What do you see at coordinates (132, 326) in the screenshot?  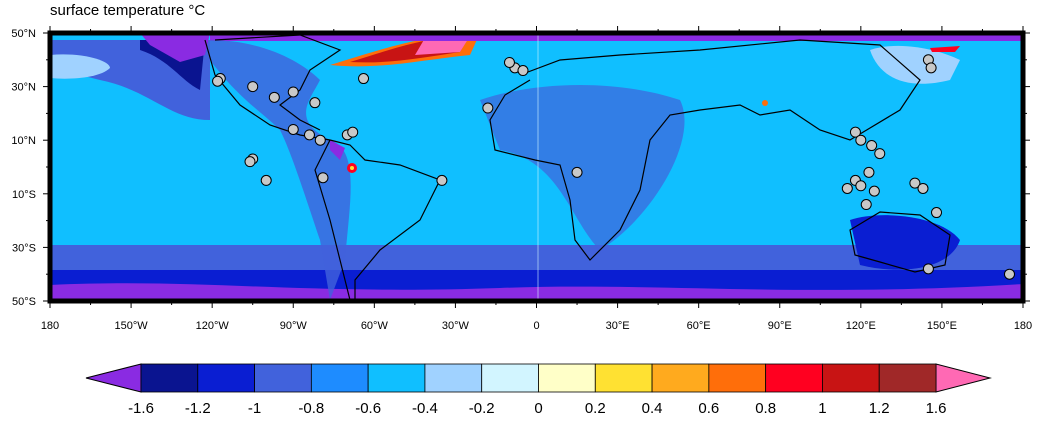 I see `x-tick-label: 150°W` at bounding box center [132, 326].